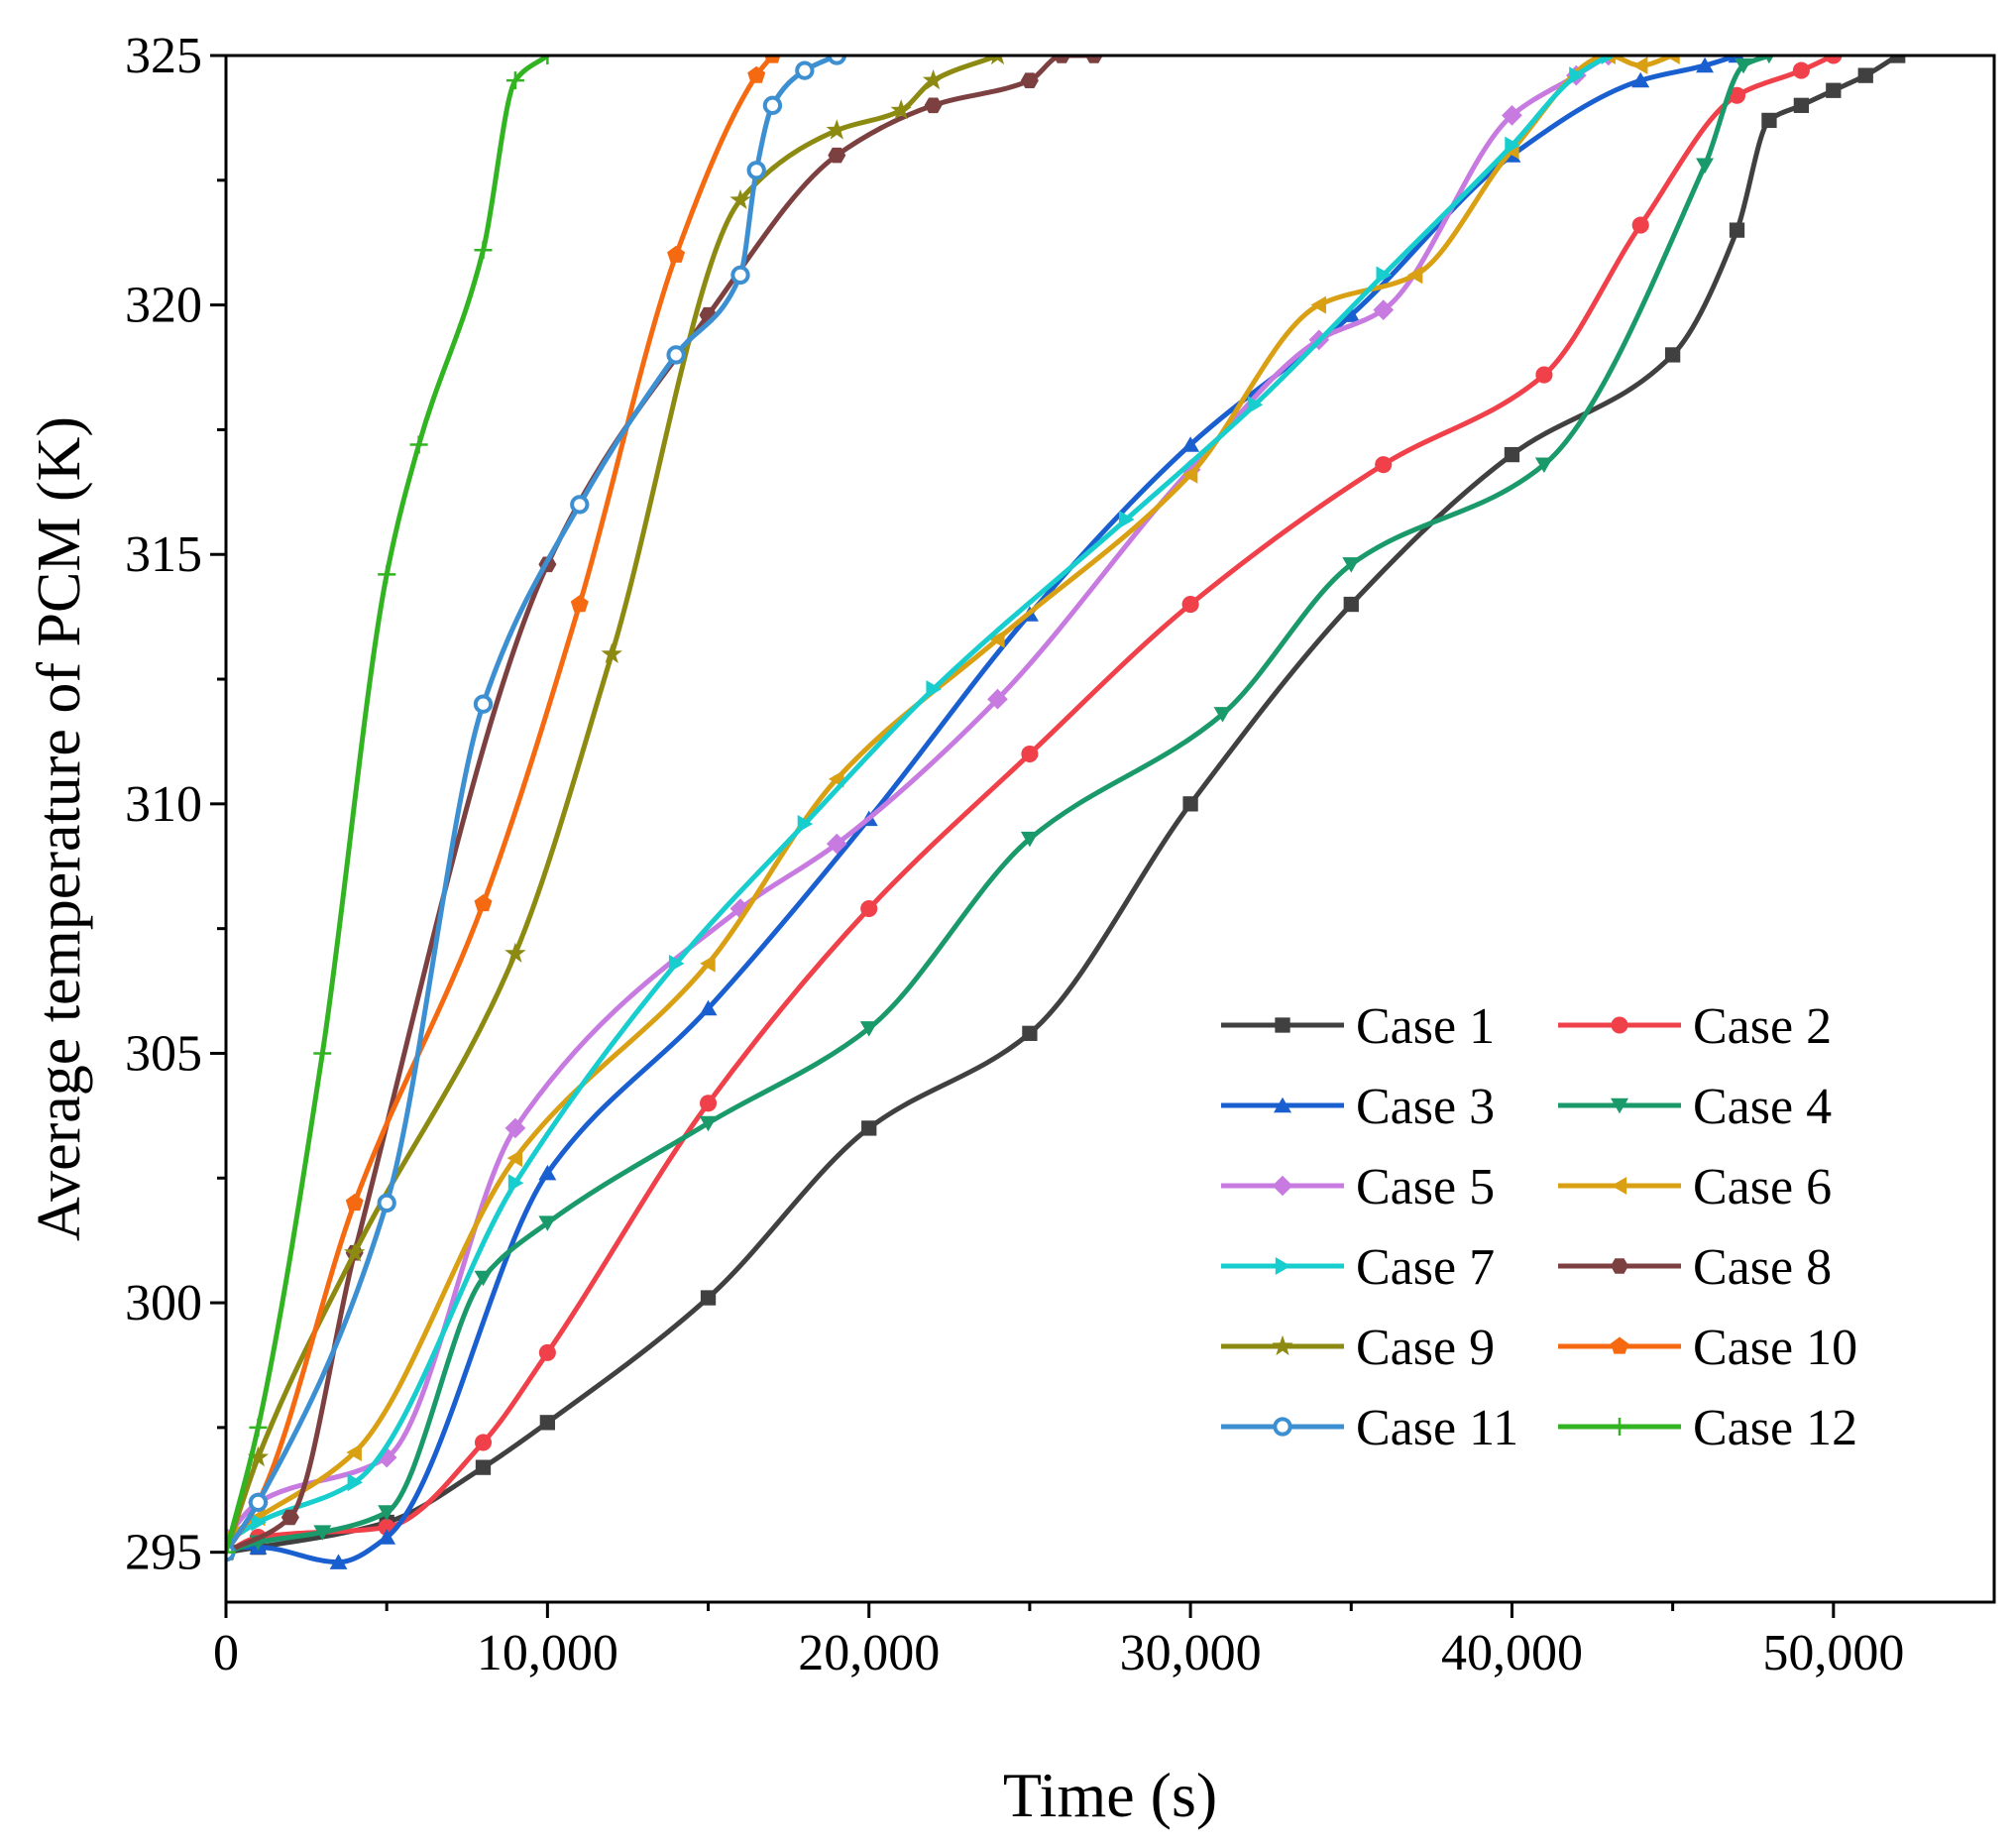 The image size is (2016, 1848). I want to click on y-tick-label: 295, so click(163, 1553).